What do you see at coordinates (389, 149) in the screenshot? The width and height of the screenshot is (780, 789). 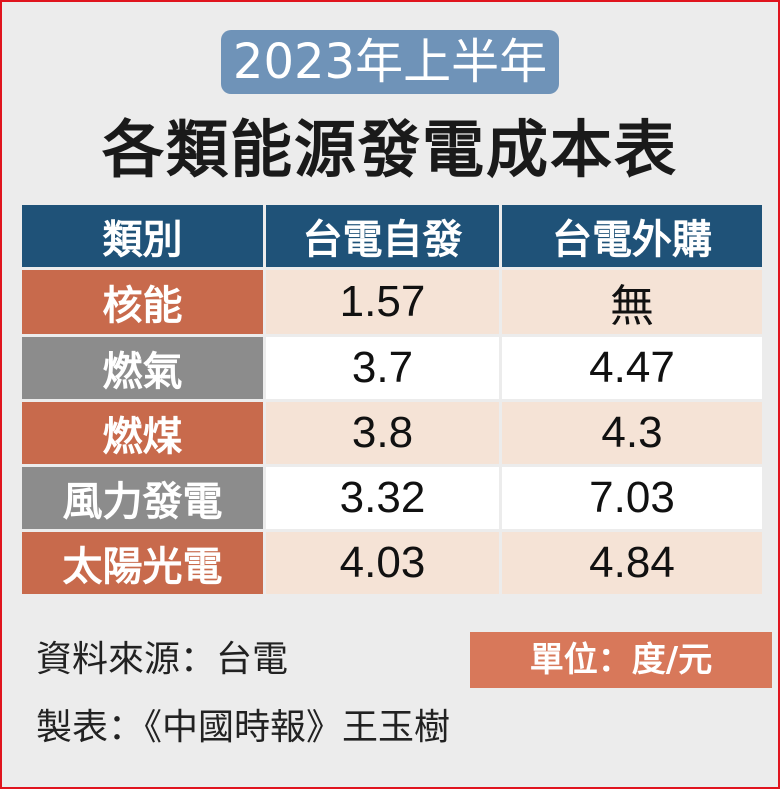 I see `page-title: 各類能源發電成本表` at bounding box center [389, 149].